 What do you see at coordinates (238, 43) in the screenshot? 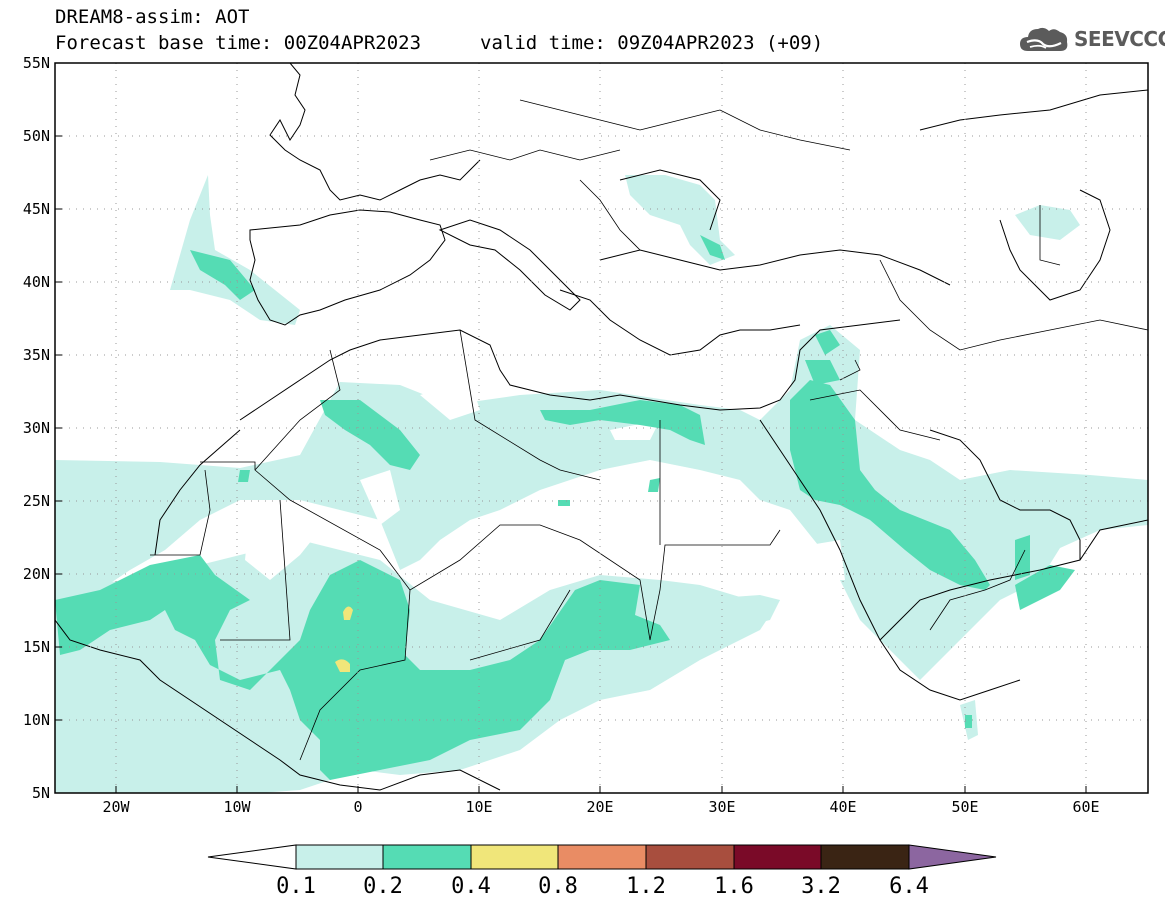
I see `forecast-base-time: Forecast base time: 00Z04APR2023` at bounding box center [238, 43].